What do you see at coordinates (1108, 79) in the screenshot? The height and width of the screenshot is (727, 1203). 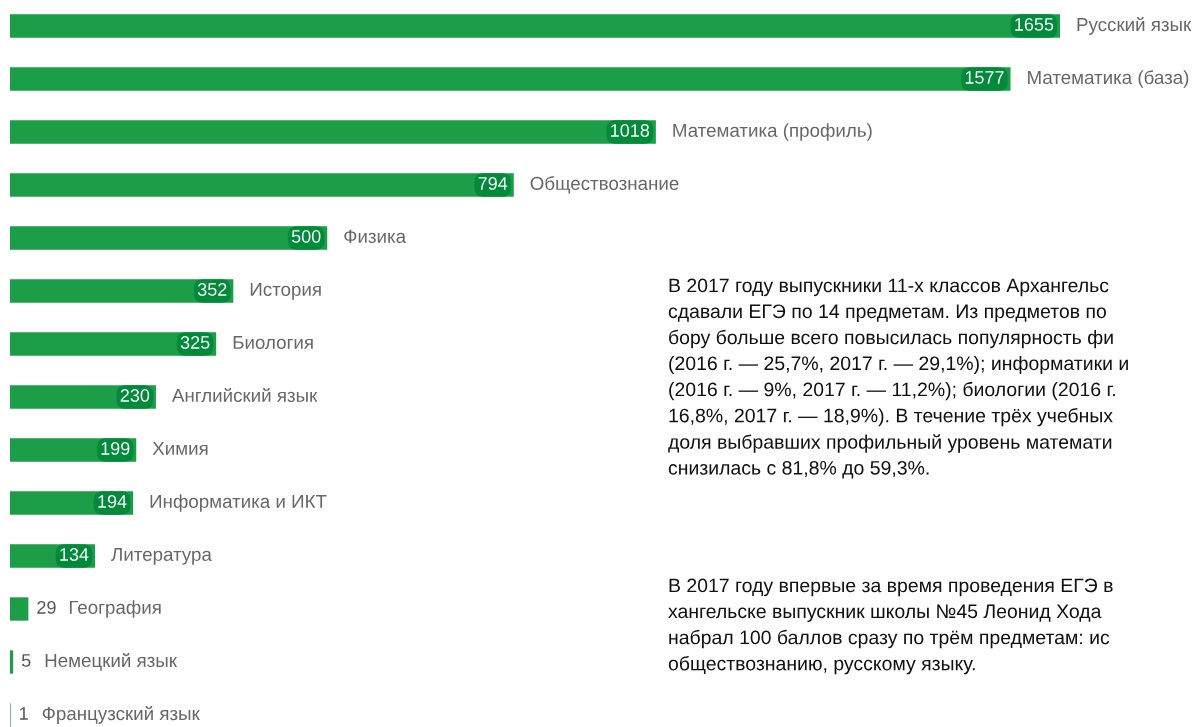 I see `y-tick-label: Математика (база)` at bounding box center [1108, 79].